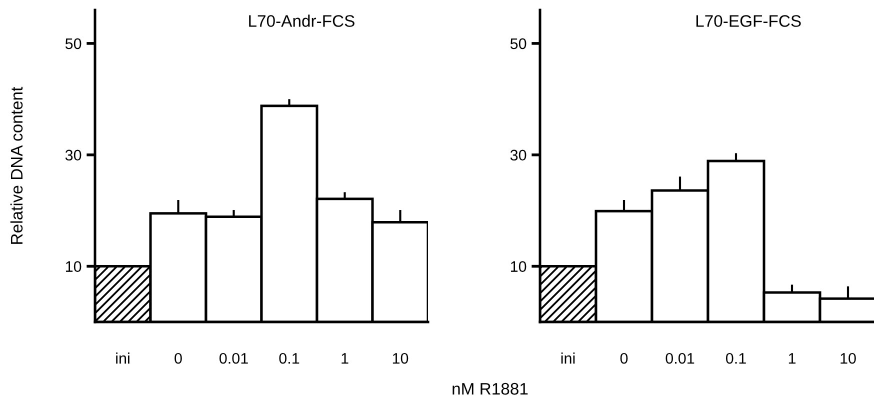  What do you see at coordinates (16, 165) in the screenshot?
I see `y-axis-title: Relative DNA content` at bounding box center [16, 165].